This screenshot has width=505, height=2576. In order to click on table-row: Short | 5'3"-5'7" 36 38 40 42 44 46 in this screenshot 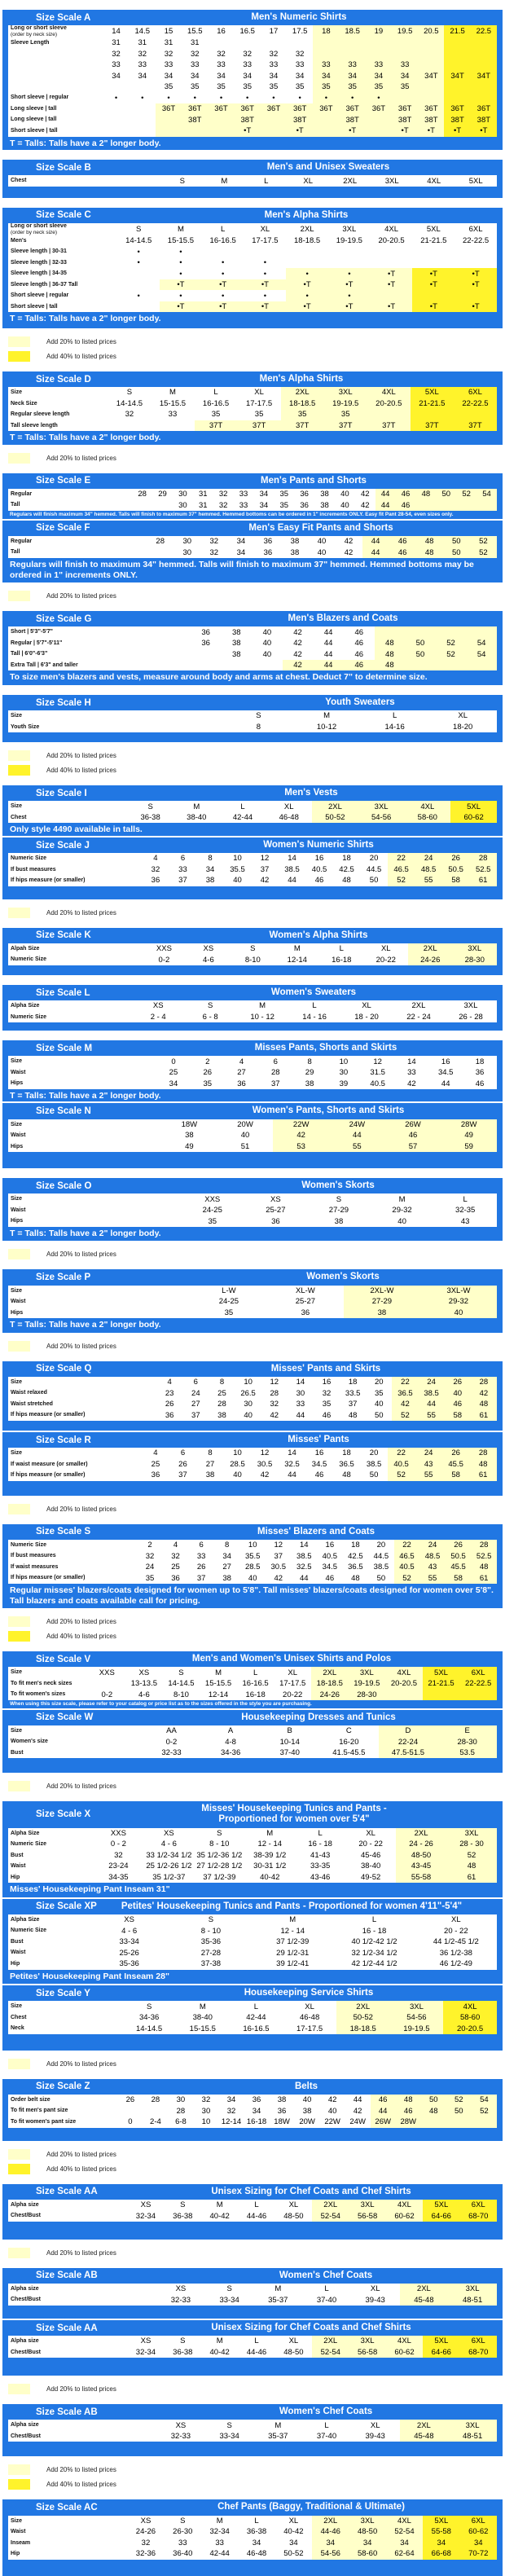, I will do `click(253, 632)`.